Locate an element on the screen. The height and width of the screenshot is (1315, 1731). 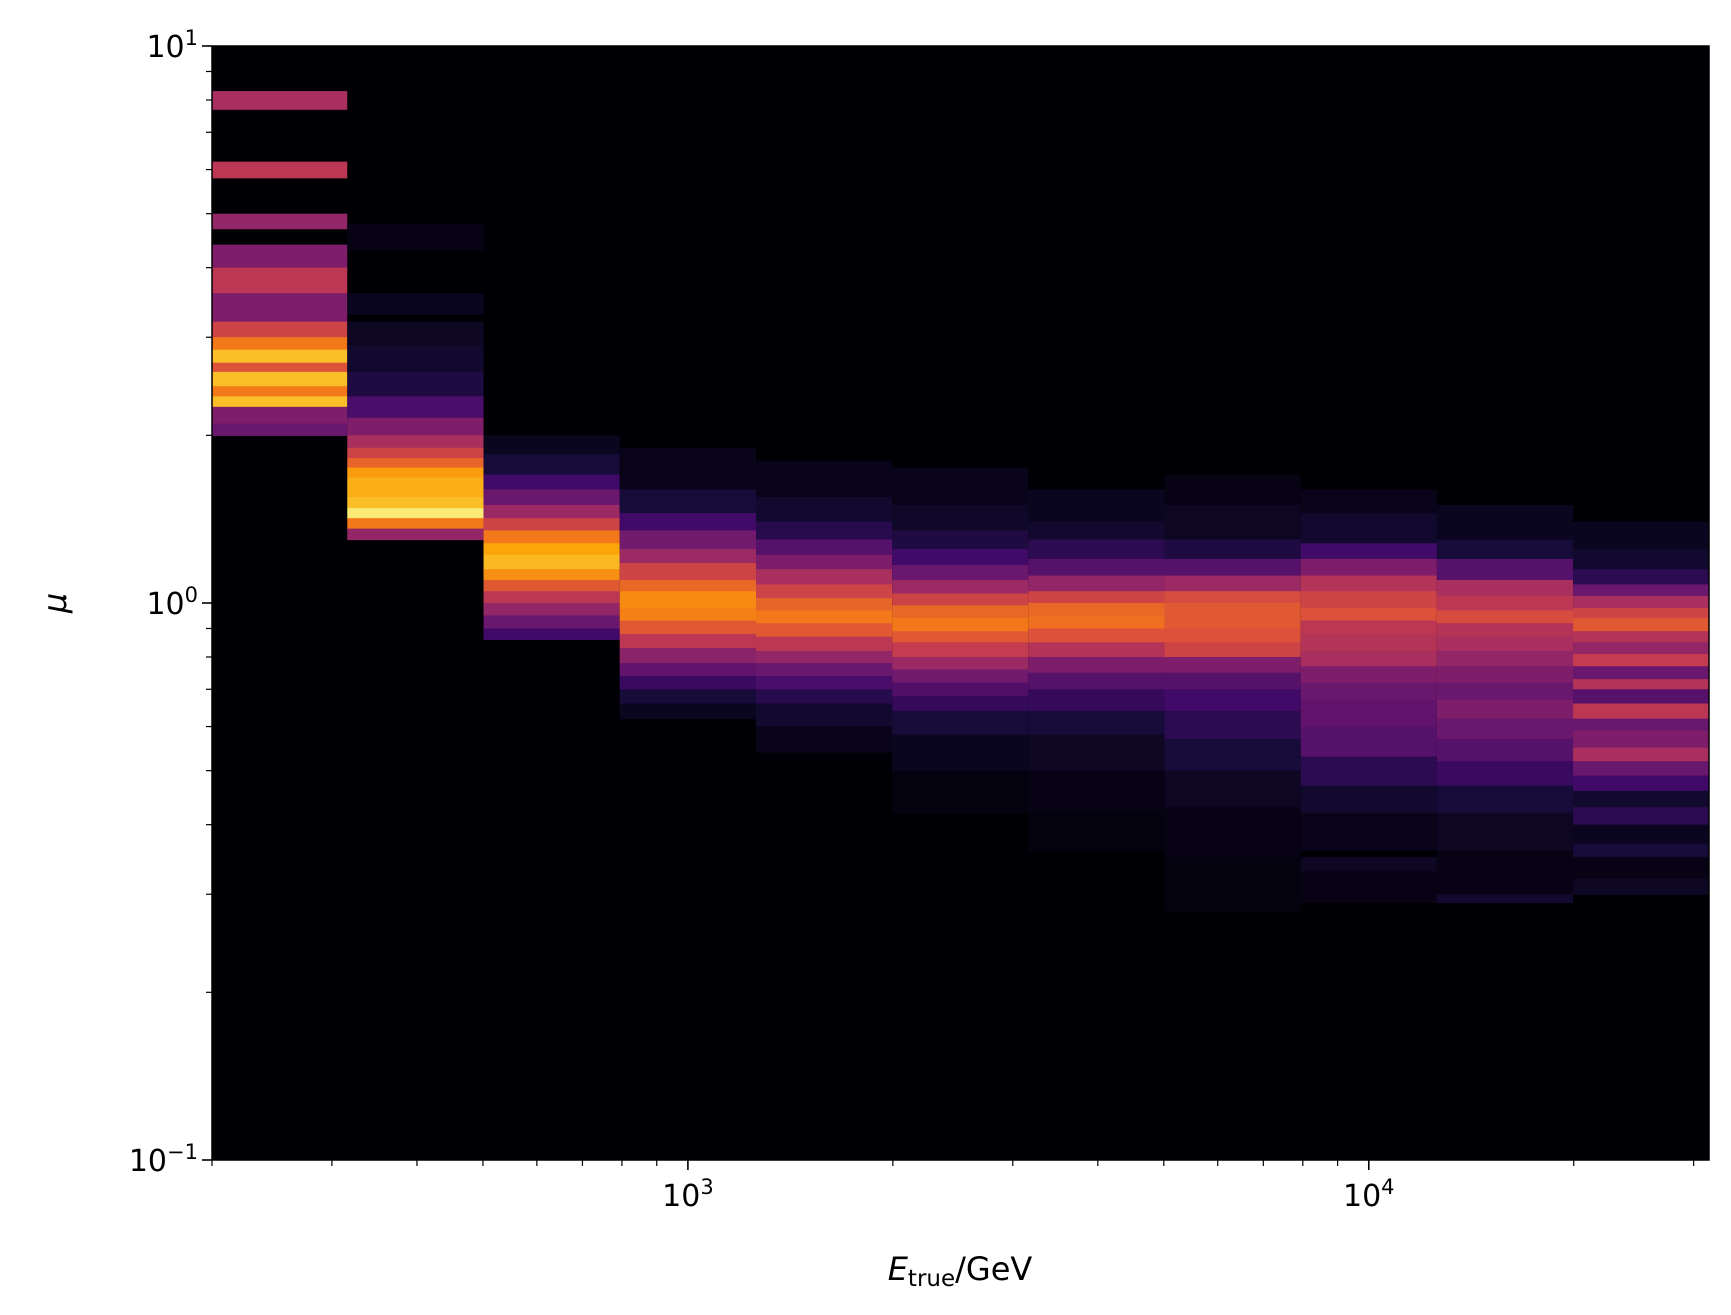
x-axis-tick-labels: 103 104 is located at coordinates (1028, 1194).